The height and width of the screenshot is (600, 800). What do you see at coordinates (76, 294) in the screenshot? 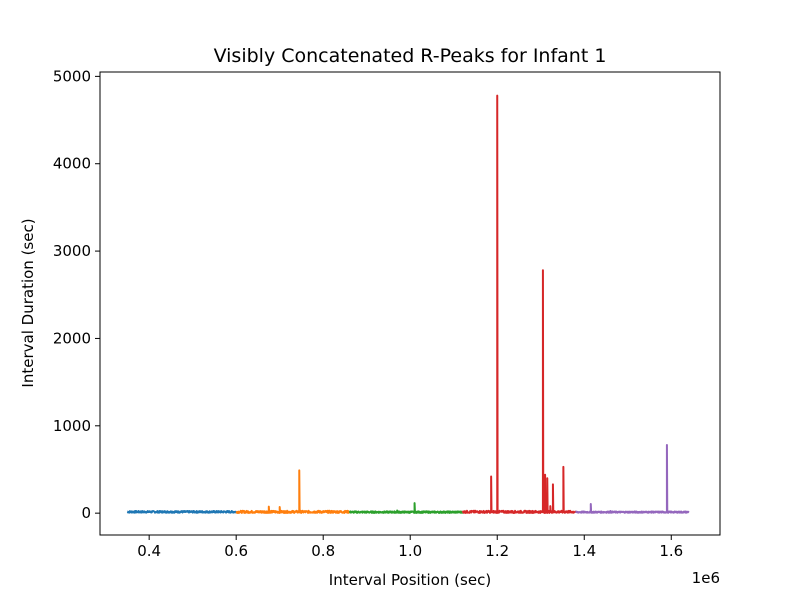
I see `y-axis-ticks: 0 1000 2000 3000 4000 5000` at bounding box center [76, 294].